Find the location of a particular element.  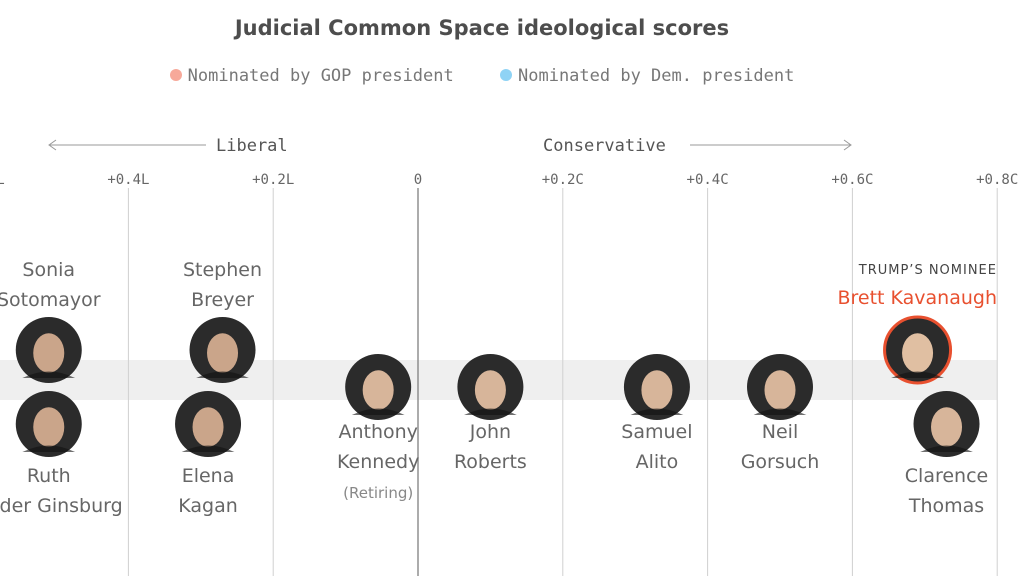

justice-name-6-line1: Samuel is located at coordinates (656, 432).